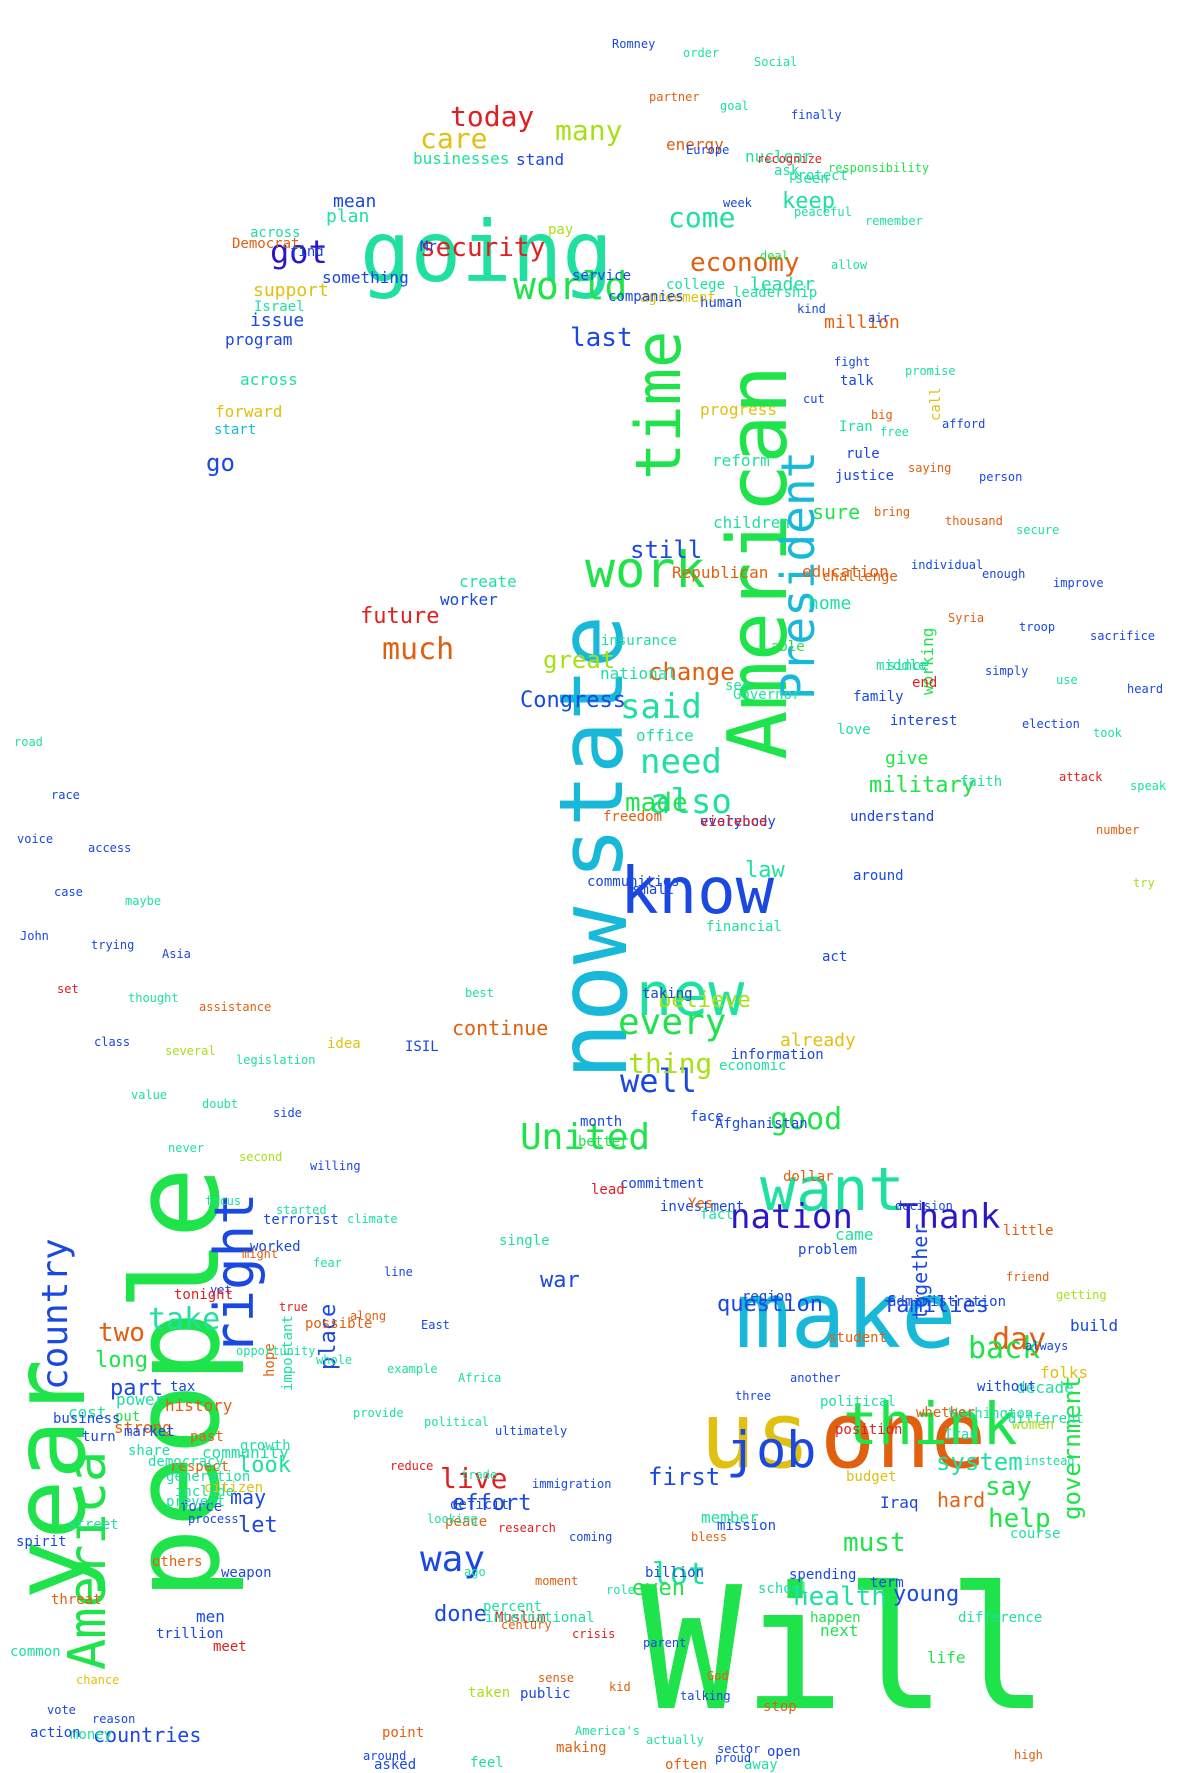 The height and width of the screenshot is (1773, 1200). I want to click on word-citizen: citizen, so click(234, 1488).